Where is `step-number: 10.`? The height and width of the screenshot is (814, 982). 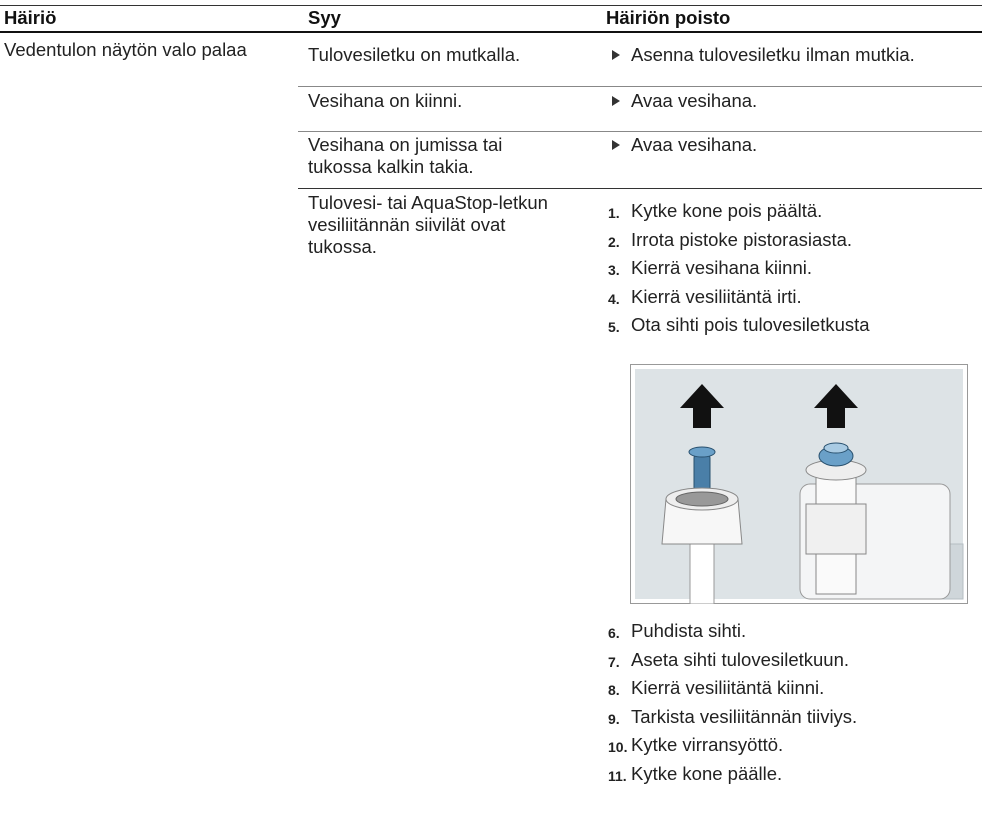 step-number: 10. is located at coordinates (618, 747).